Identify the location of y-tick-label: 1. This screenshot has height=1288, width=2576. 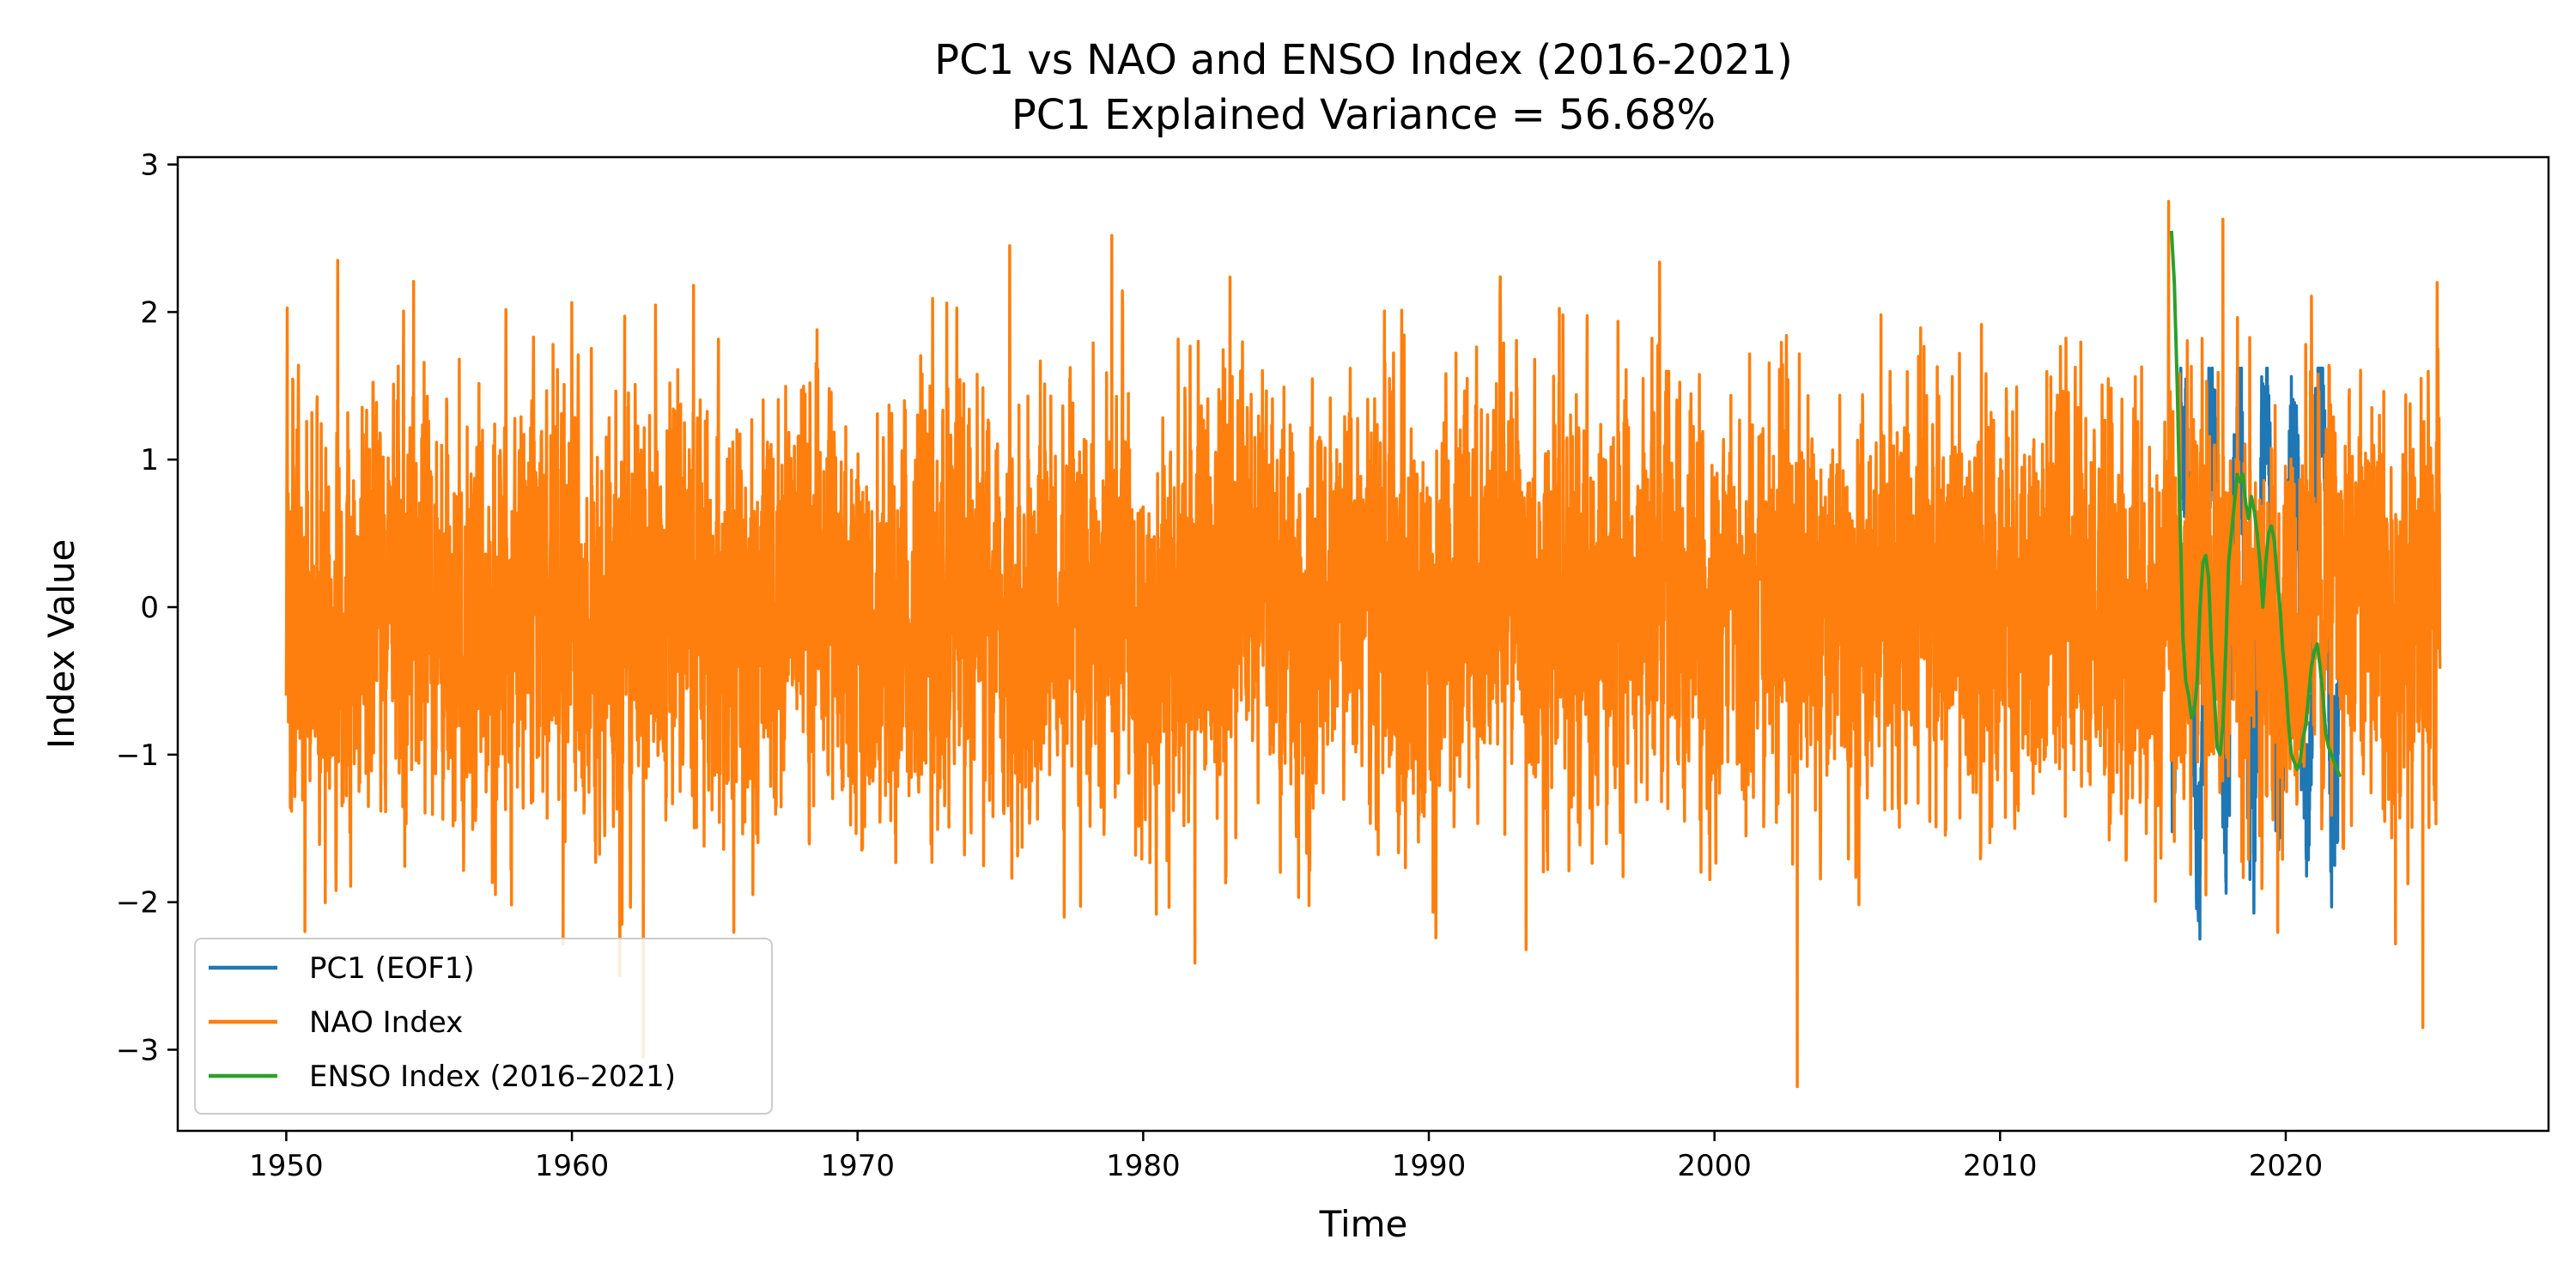
(149, 460).